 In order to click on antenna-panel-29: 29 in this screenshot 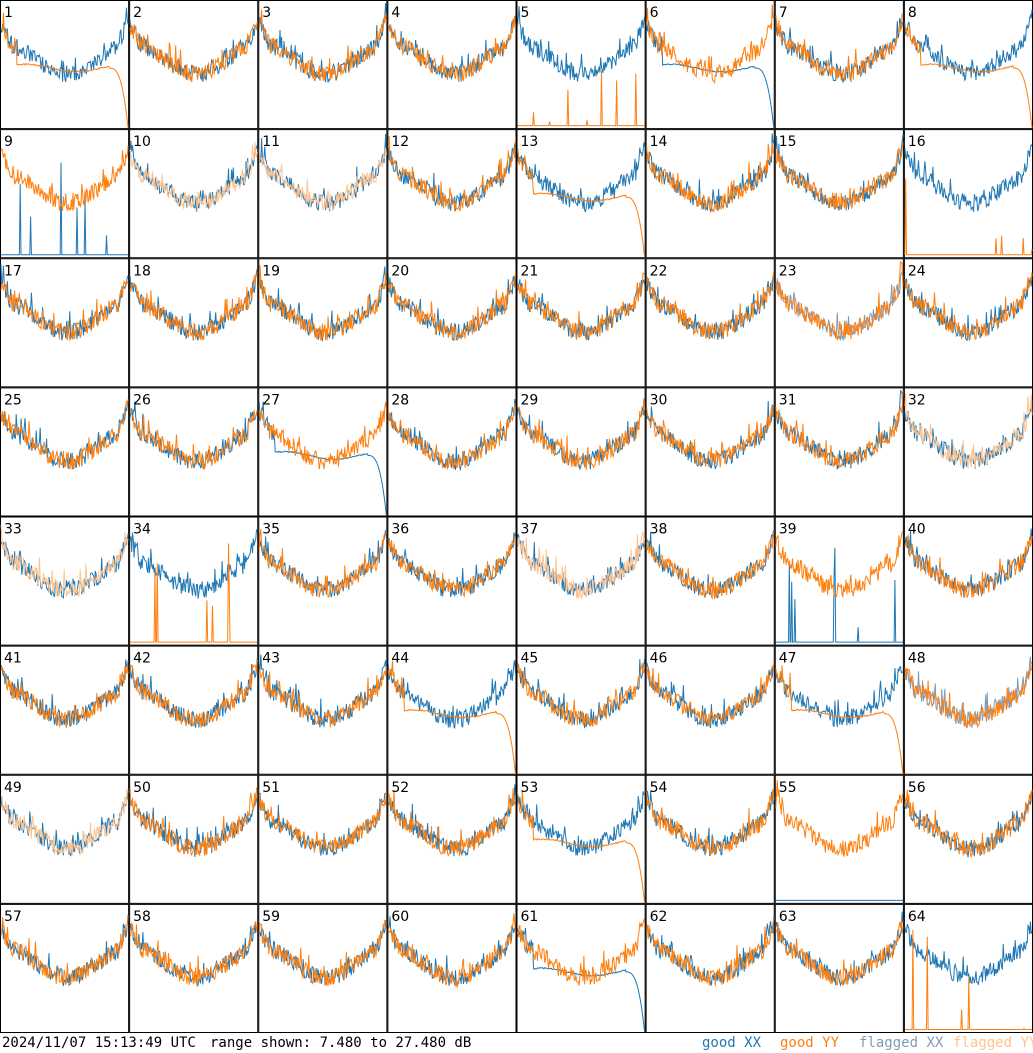, I will do `click(581, 452)`.